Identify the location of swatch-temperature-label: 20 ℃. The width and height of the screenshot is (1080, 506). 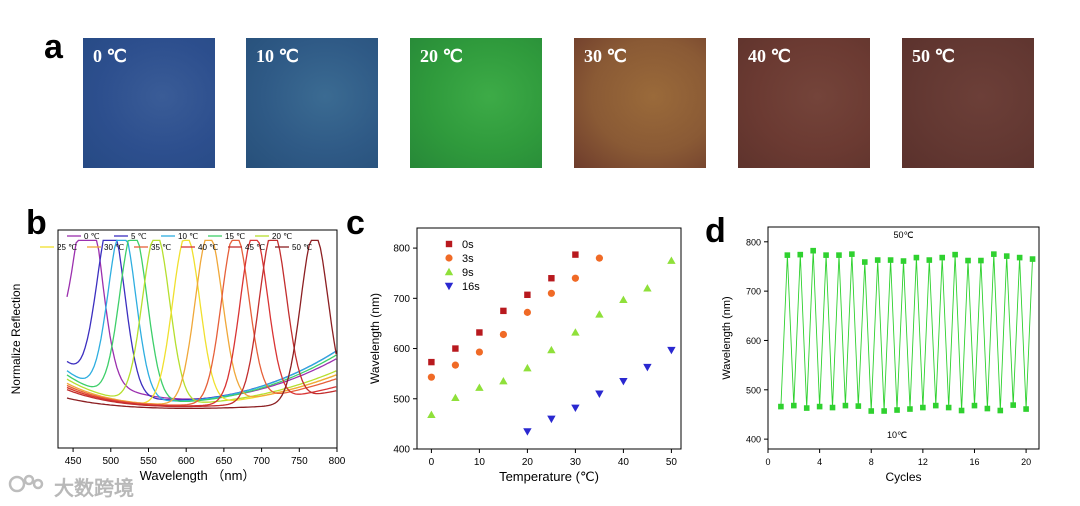
(441, 56).